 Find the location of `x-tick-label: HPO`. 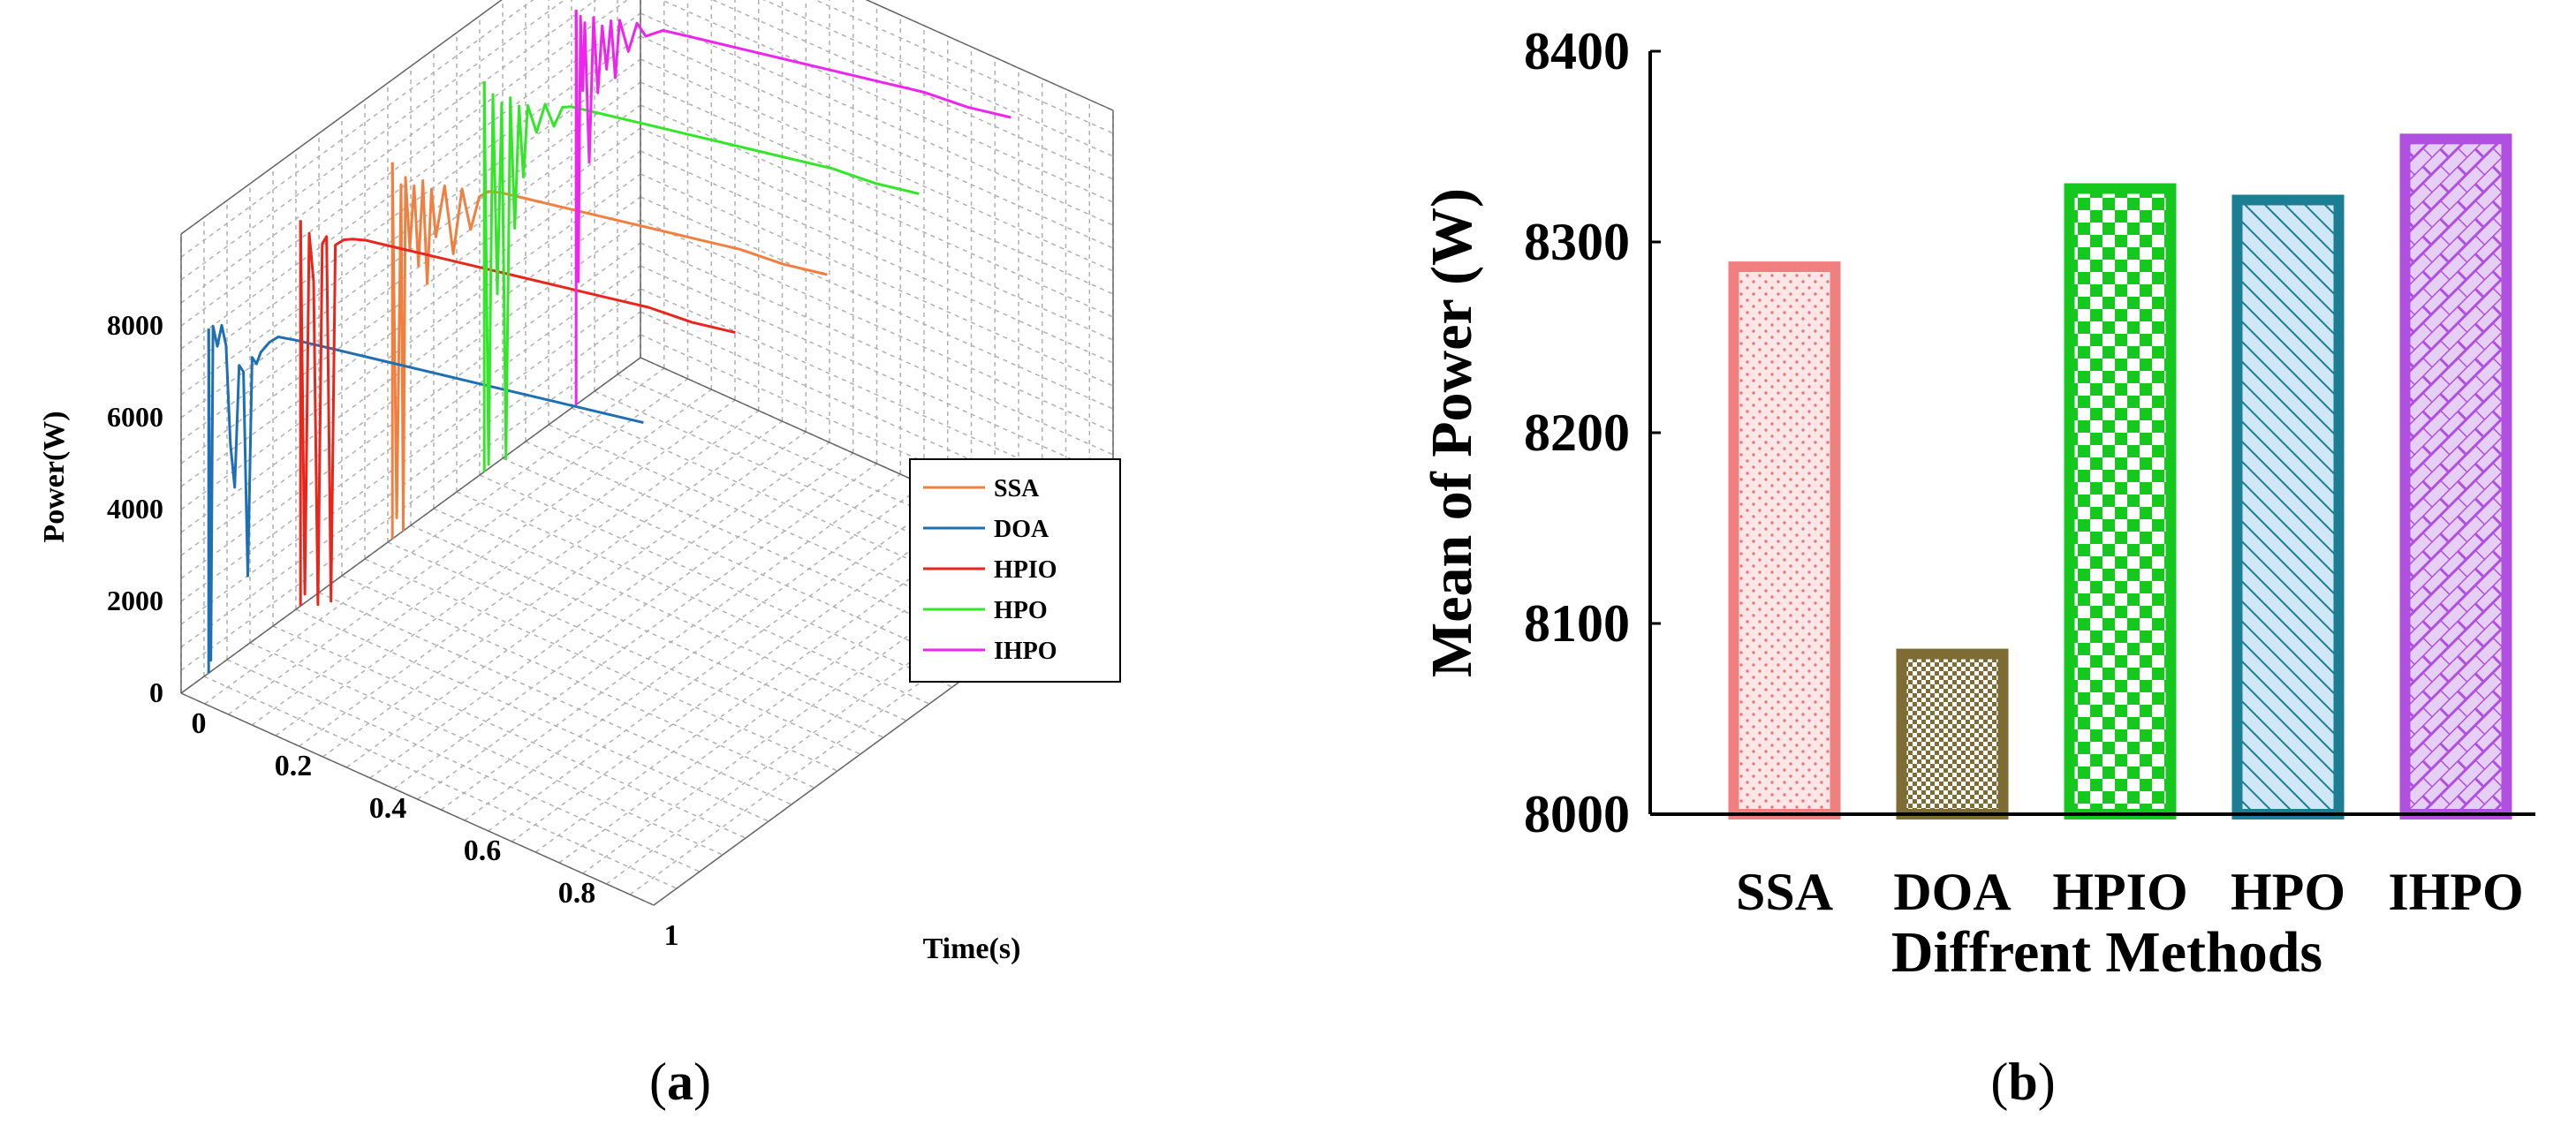

x-tick-label: HPO is located at coordinates (2288, 892).